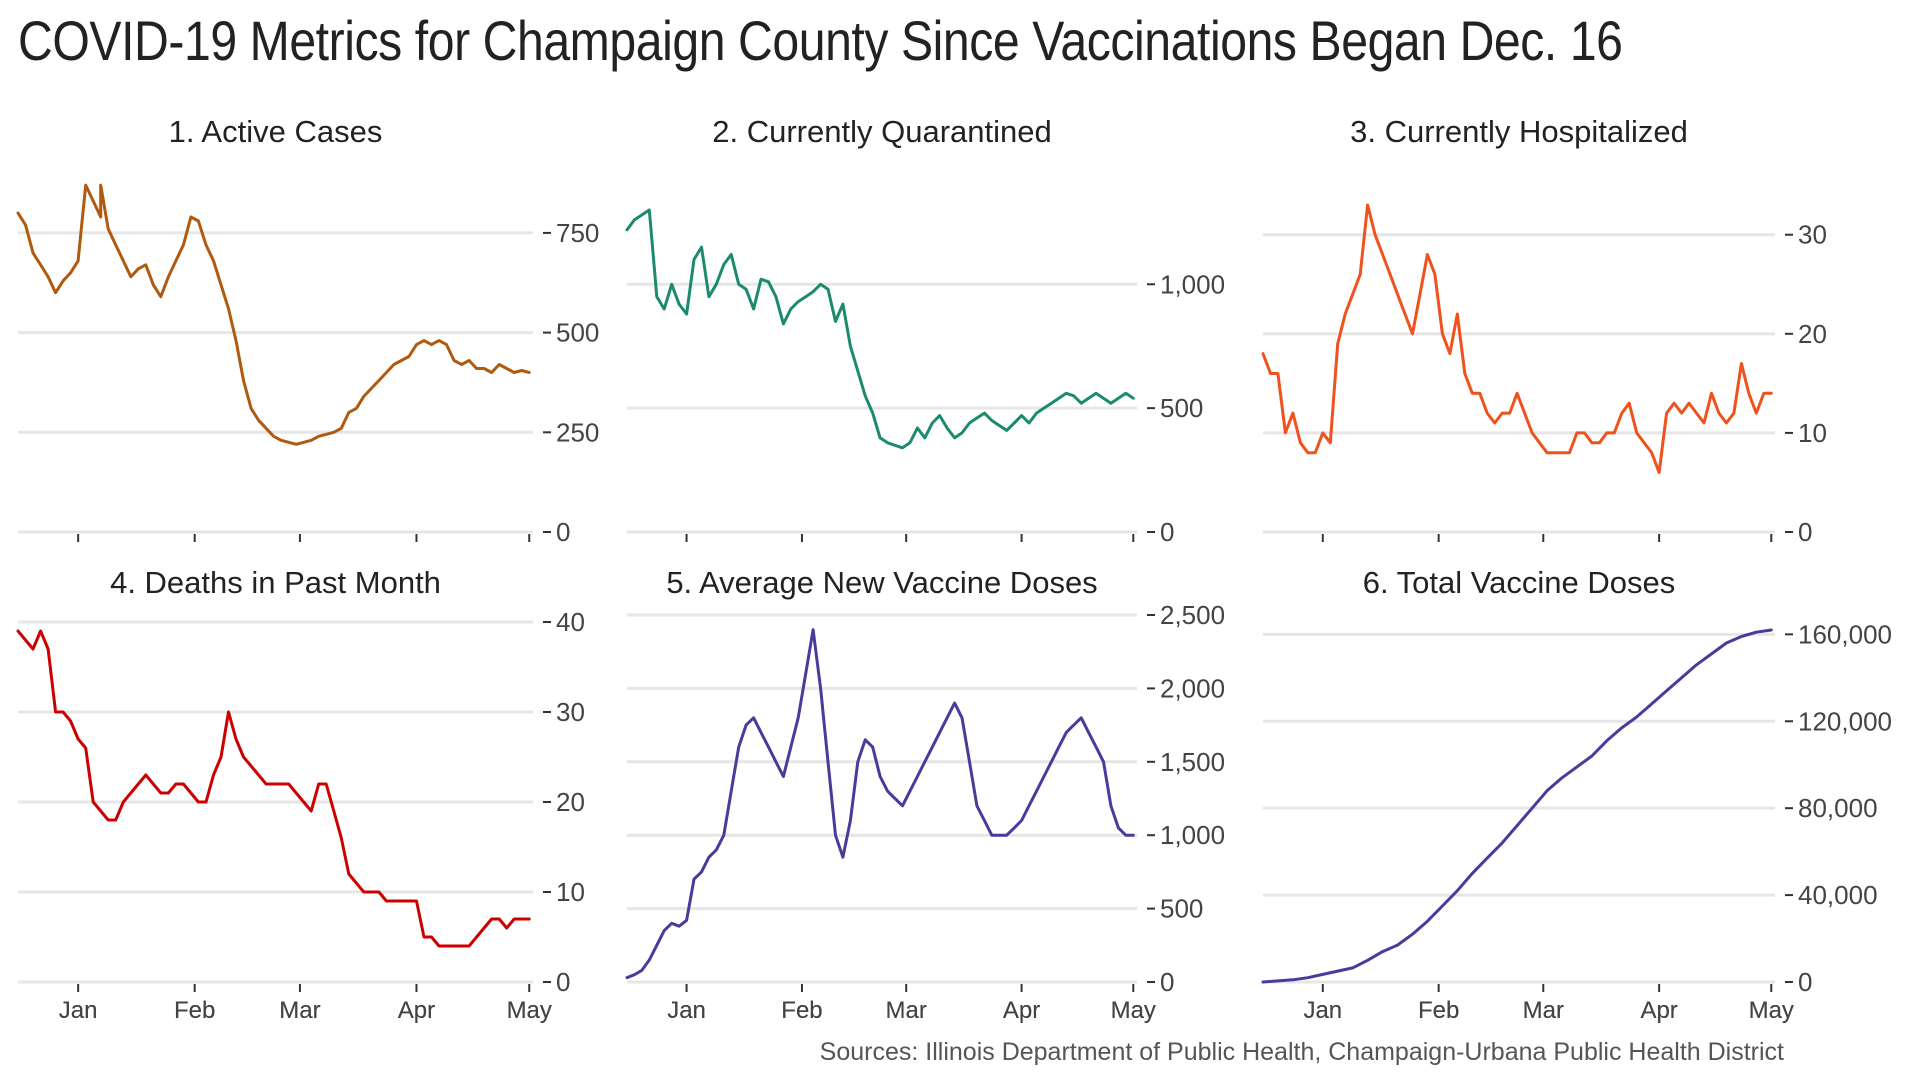 This screenshot has width=1920, height=1080. I want to click on y-tick-label: 2,500, so click(1192, 615).